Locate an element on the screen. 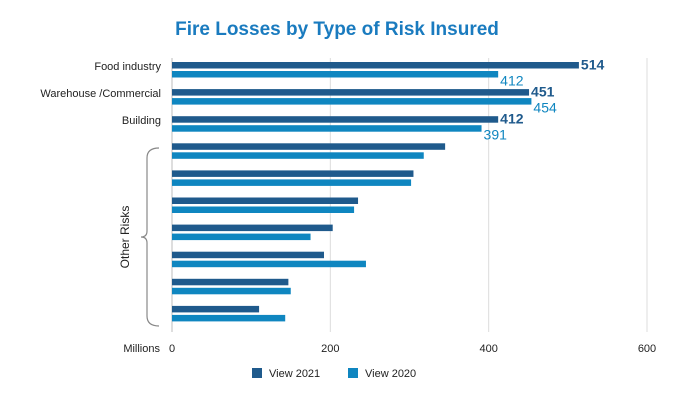 This screenshot has width=674, height=400. category-label: Building is located at coordinates (141, 121).